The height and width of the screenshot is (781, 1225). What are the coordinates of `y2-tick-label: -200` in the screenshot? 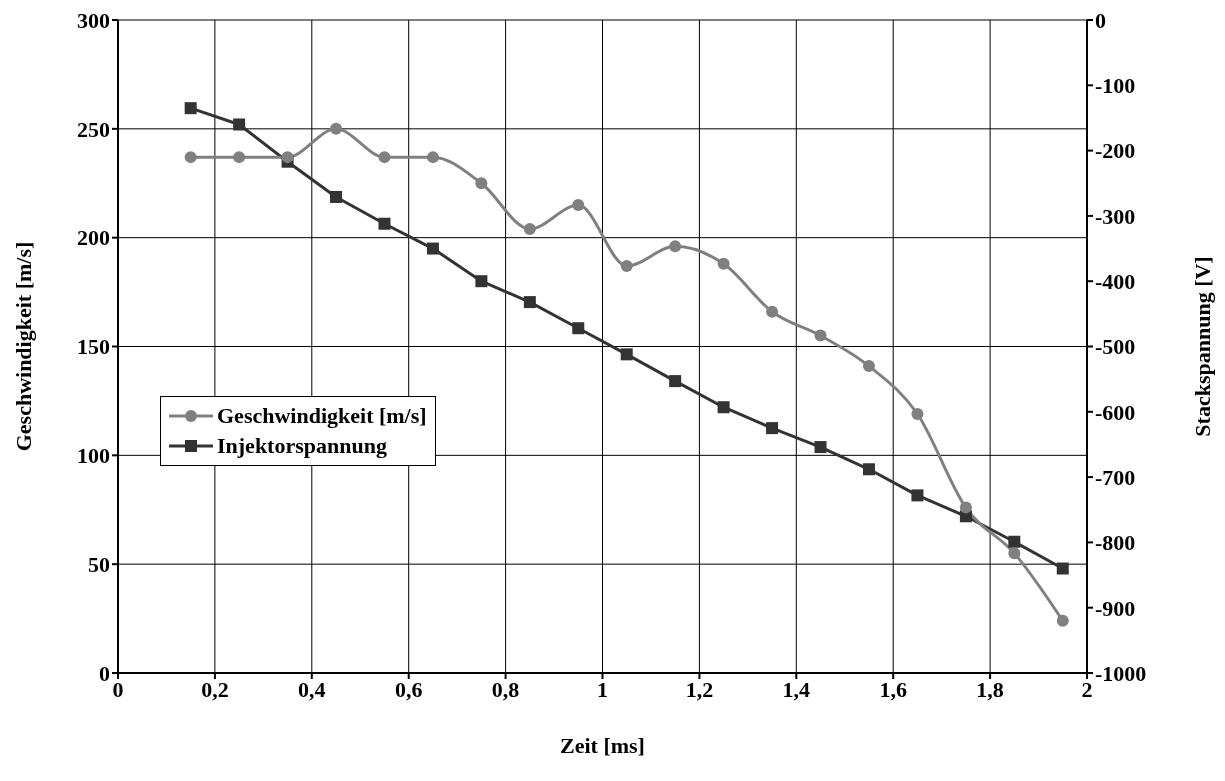 It's located at (1115, 151).